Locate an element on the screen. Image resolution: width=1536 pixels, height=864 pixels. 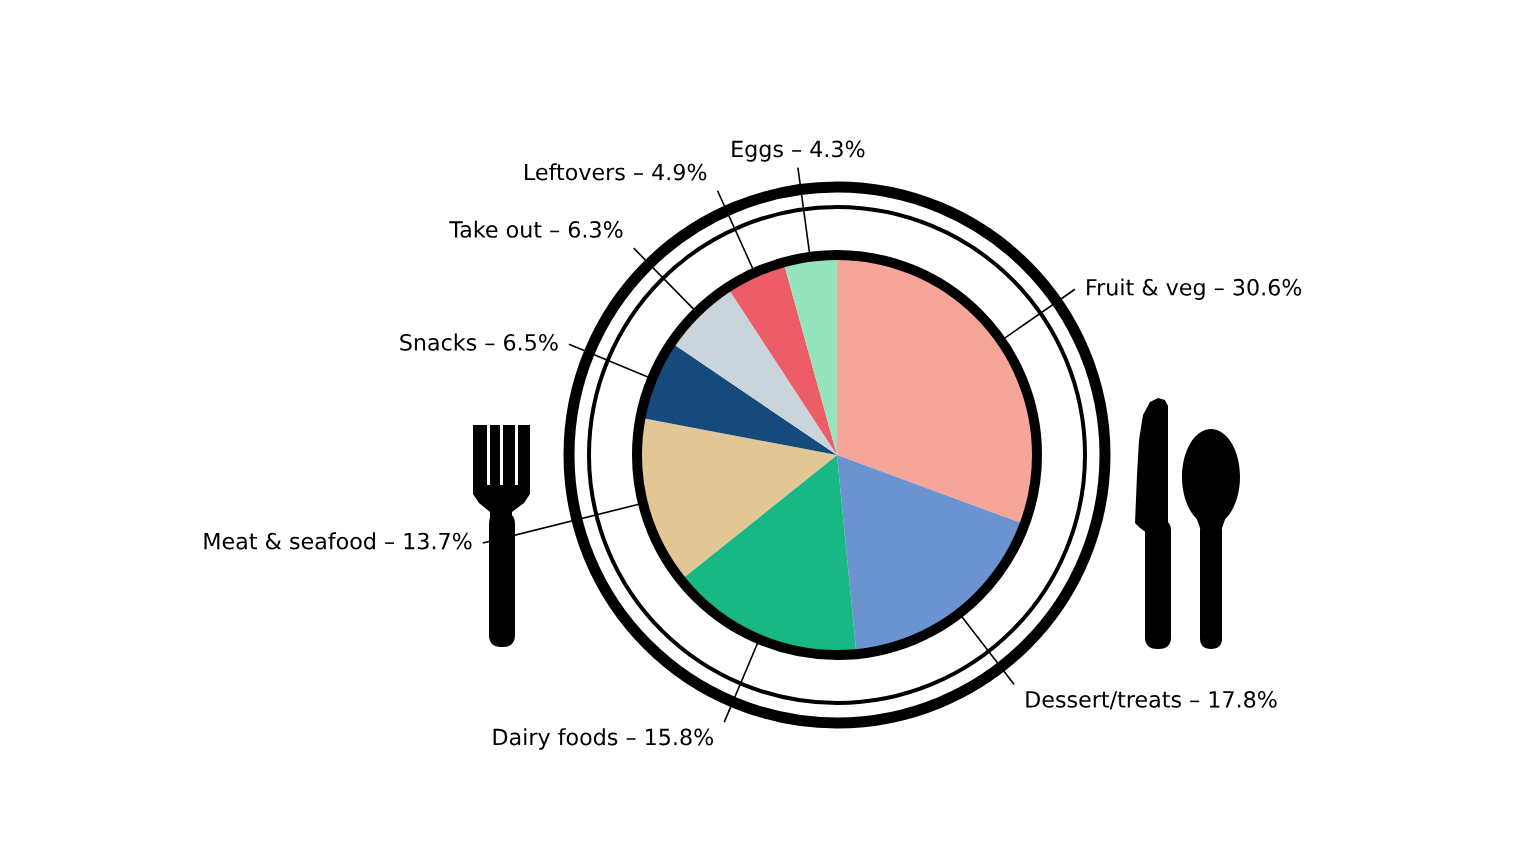
slice-label: Fruit & veg – 30.6% is located at coordinates (1194, 289).